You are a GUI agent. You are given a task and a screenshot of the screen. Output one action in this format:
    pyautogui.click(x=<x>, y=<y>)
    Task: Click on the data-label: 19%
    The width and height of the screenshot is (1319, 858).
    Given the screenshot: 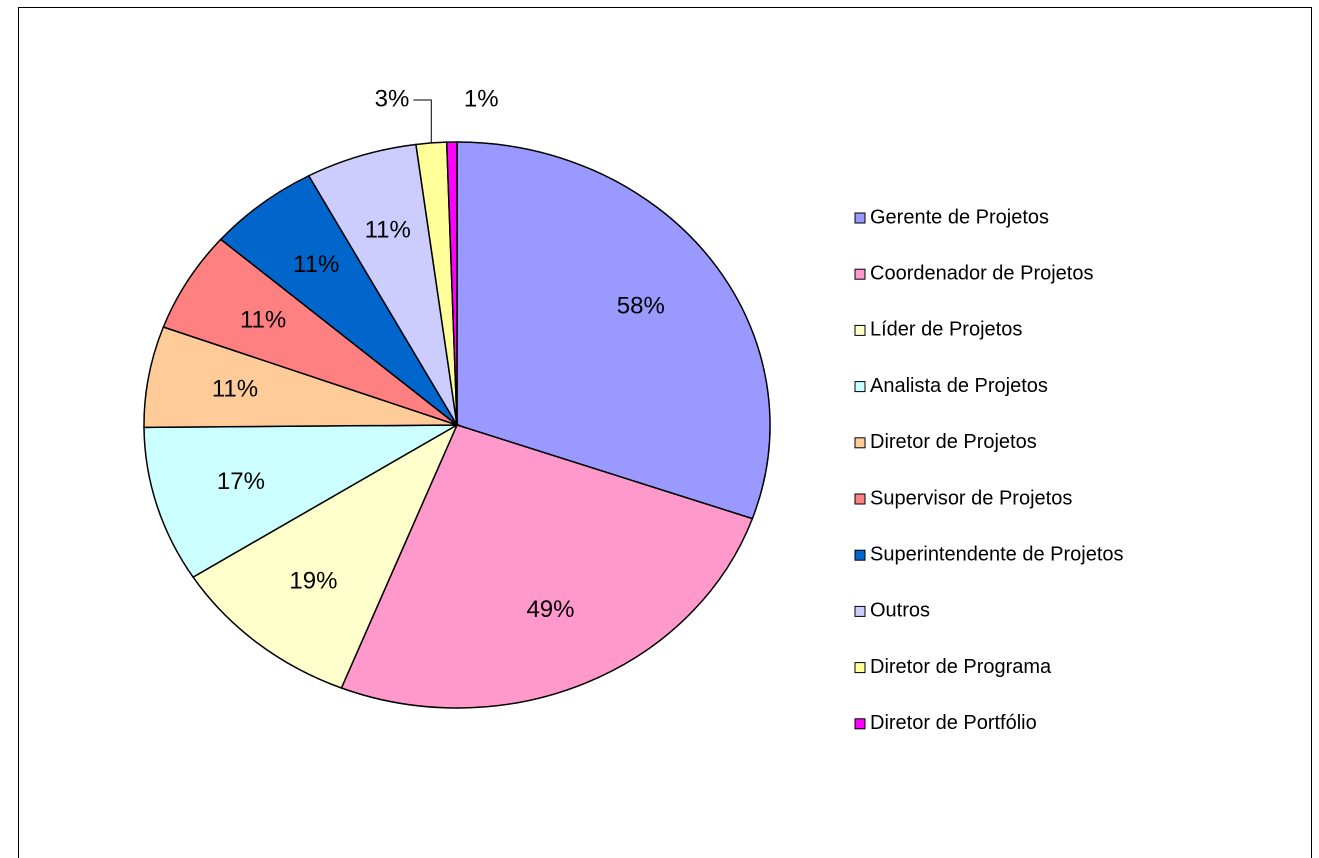 What is the action you would take?
    pyautogui.click(x=313, y=580)
    